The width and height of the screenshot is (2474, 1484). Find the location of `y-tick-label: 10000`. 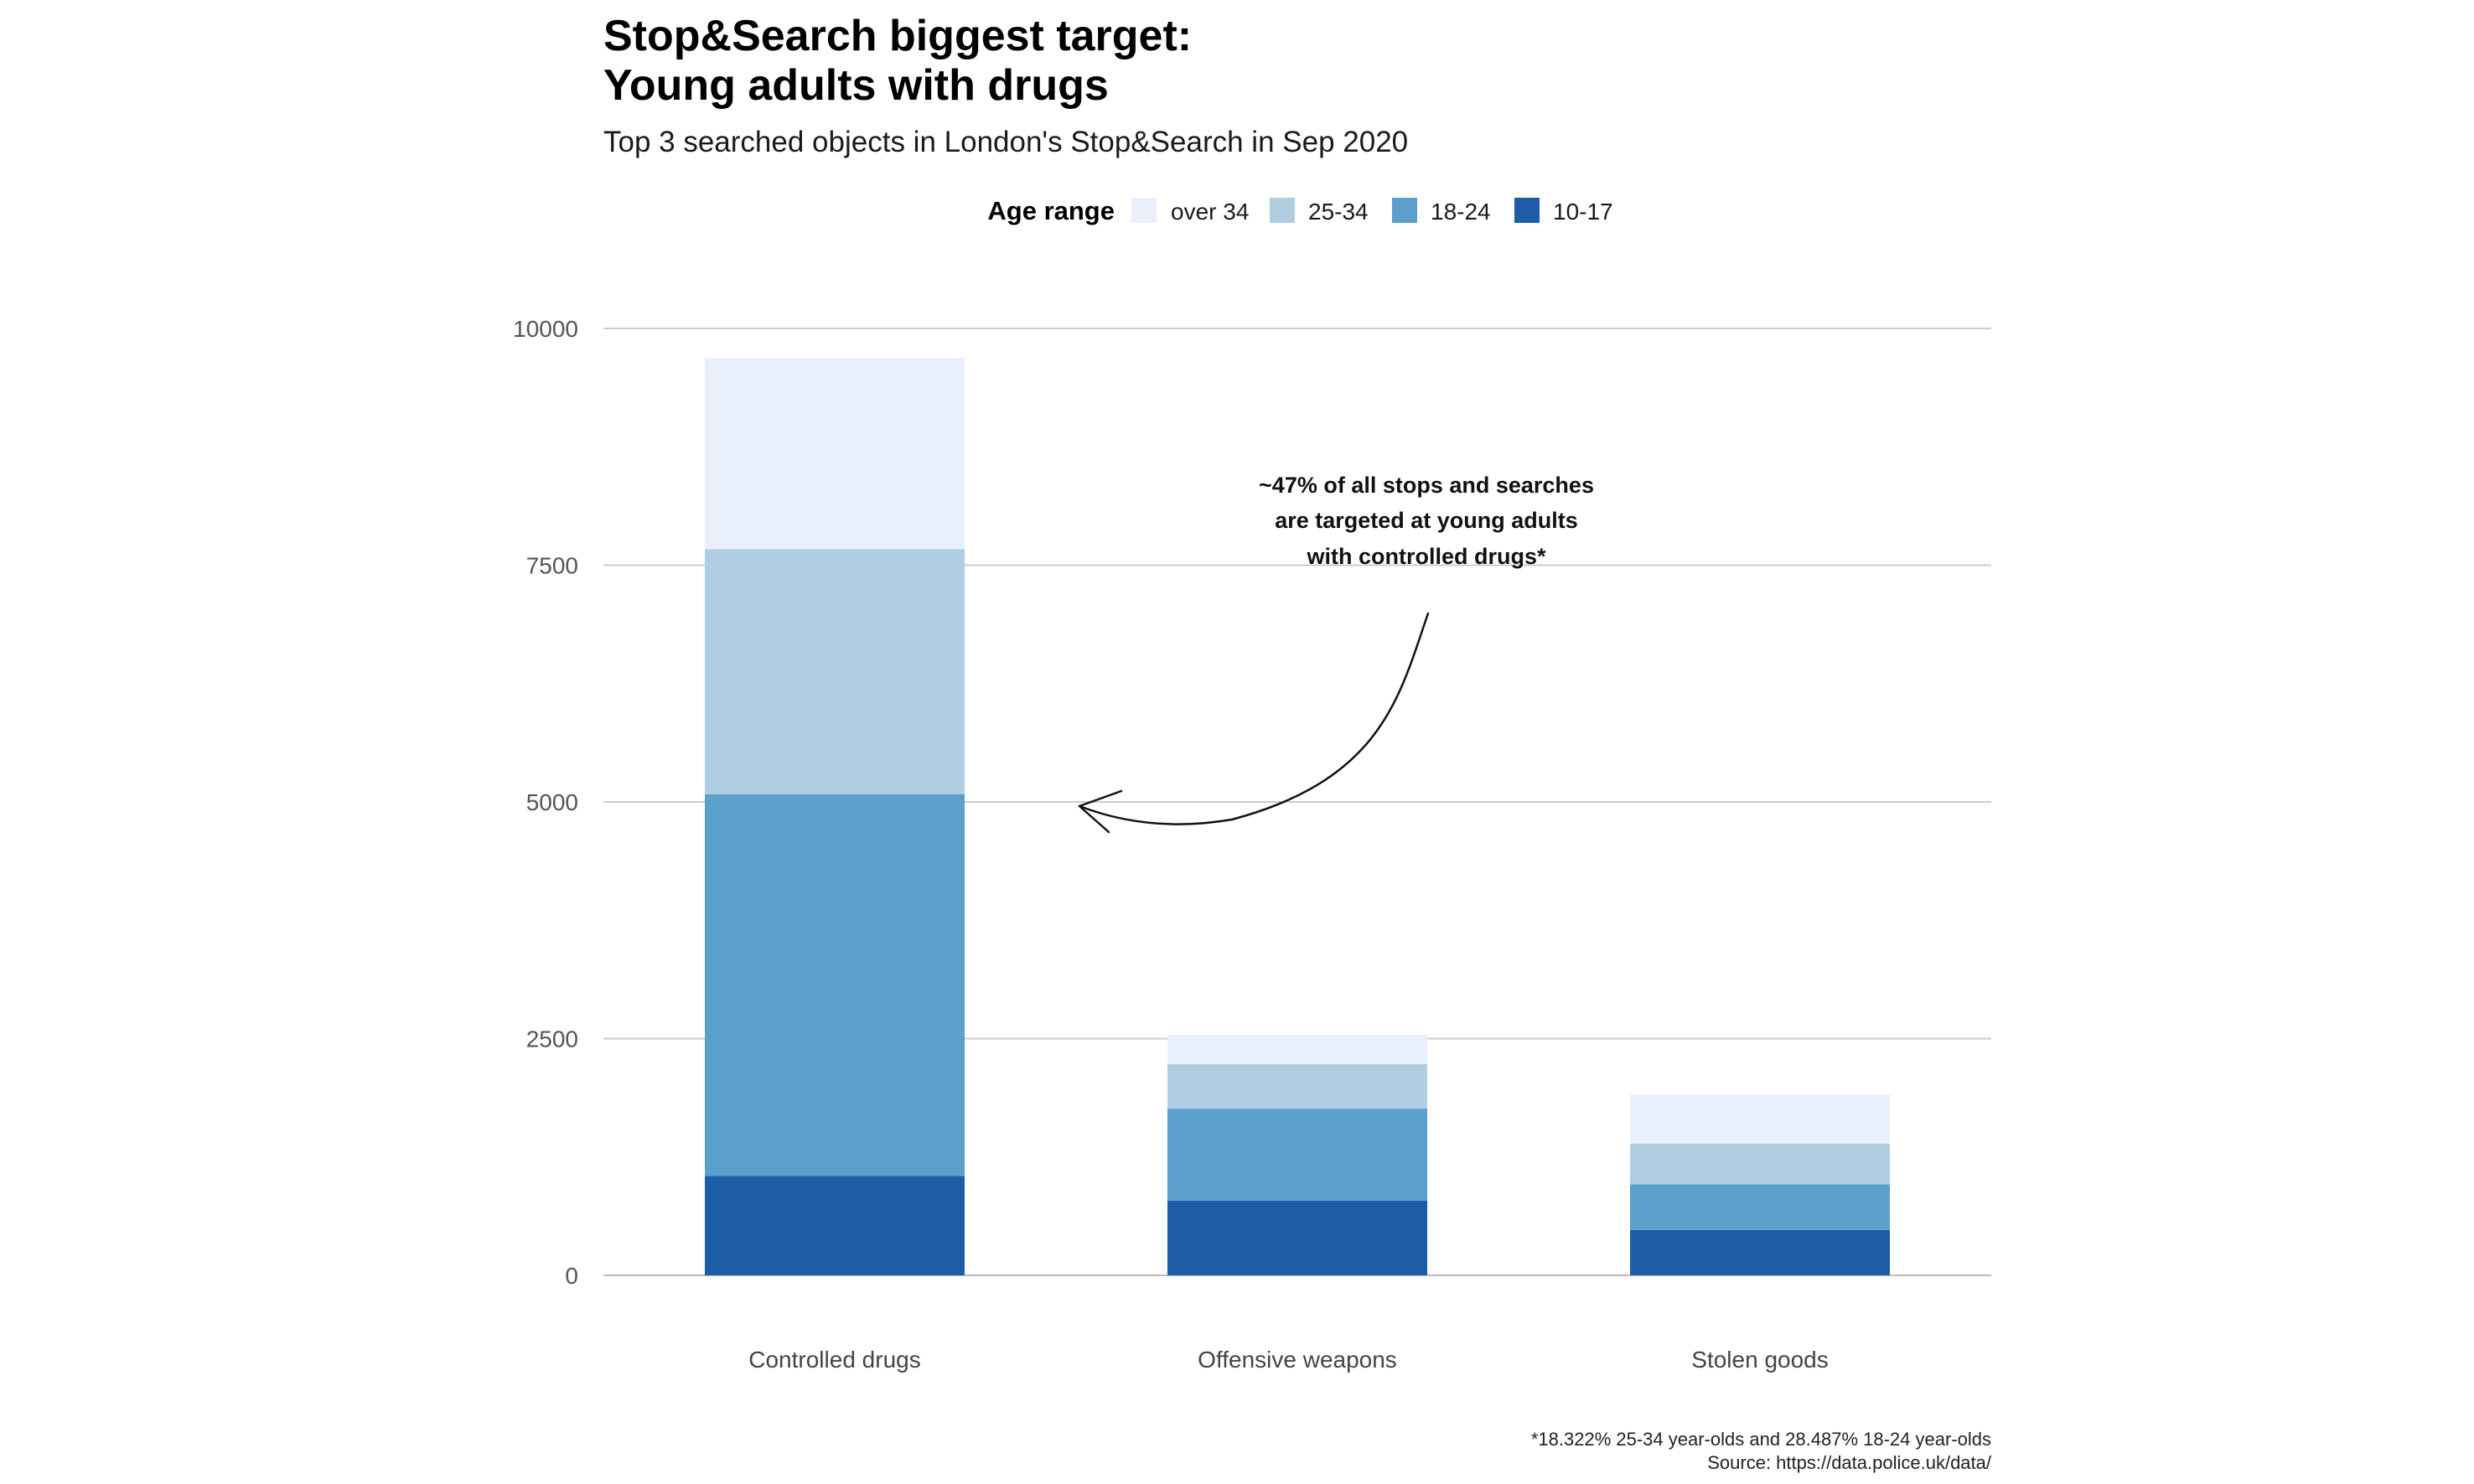

y-tick-label: 10000 is located at coordinates (545, 329).